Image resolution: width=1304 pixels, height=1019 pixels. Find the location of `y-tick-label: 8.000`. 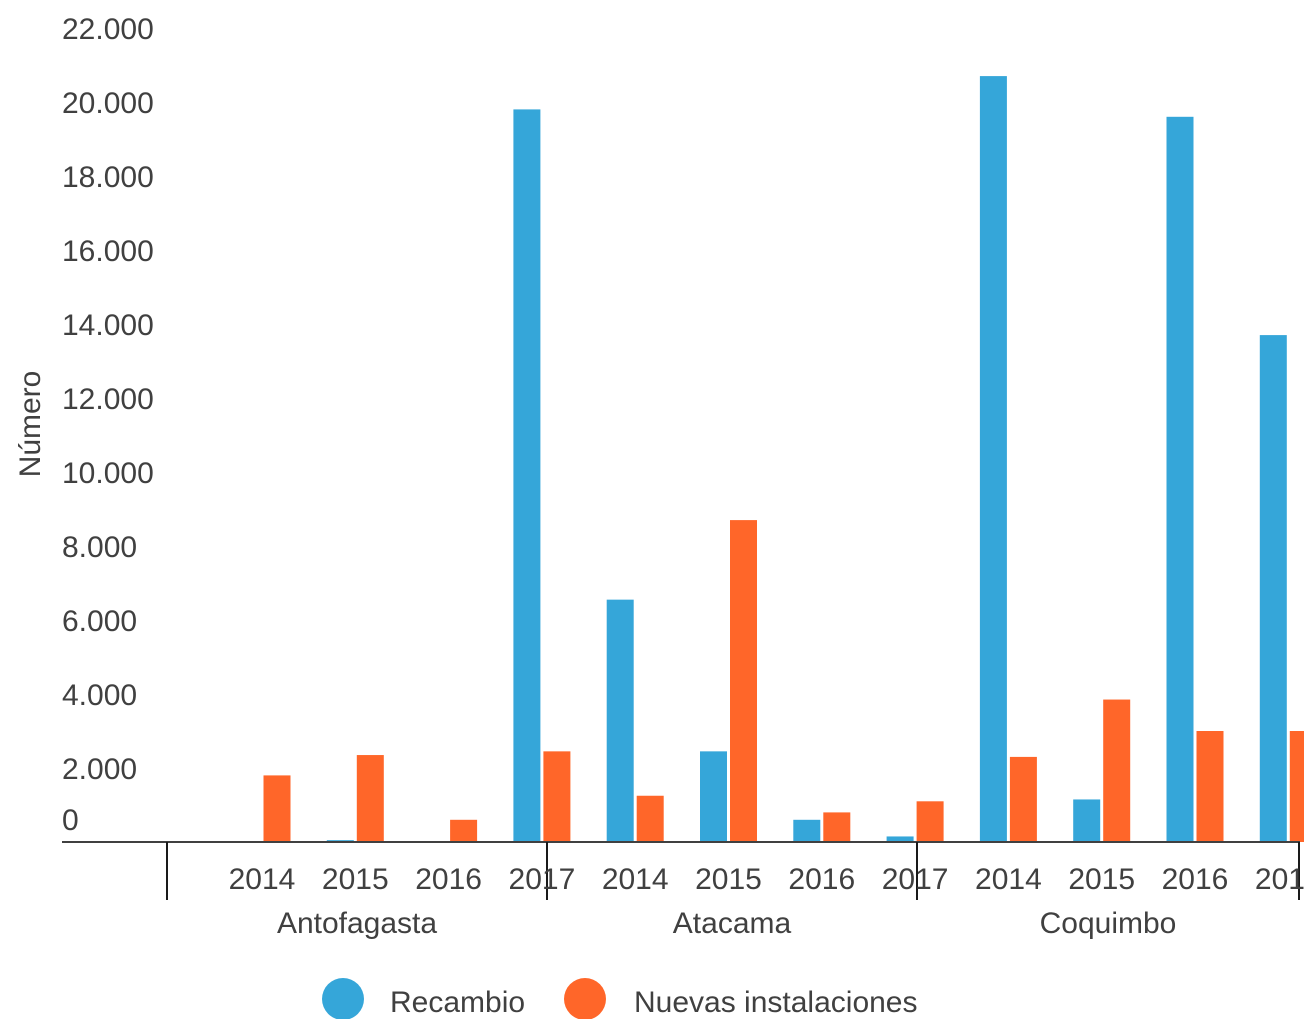

y-tick-label: 8.000 is located at coordinates (99, 547).